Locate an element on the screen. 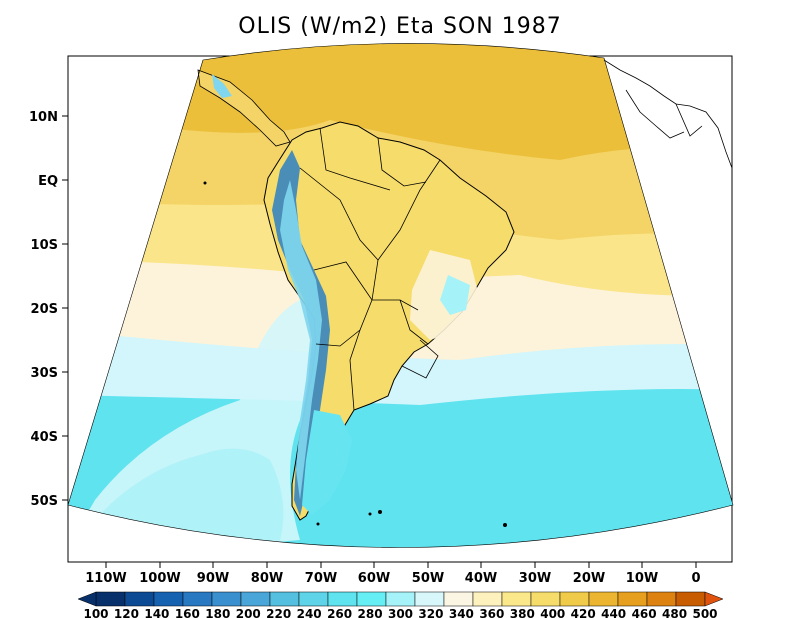 This screenshot has height=618, width=800. colorbar-label: 320 is located at coordinates (430, 612).